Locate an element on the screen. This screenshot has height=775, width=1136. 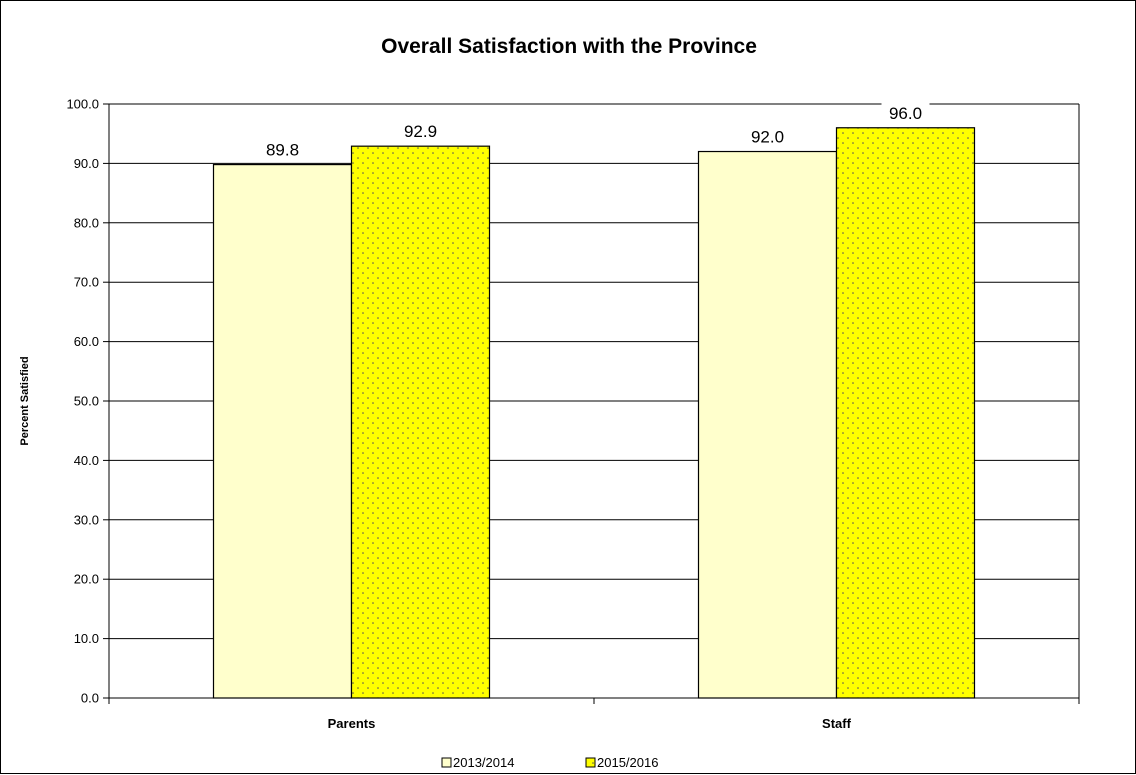
bar-parents-2015-2016 is located at coordinates (420, 422).